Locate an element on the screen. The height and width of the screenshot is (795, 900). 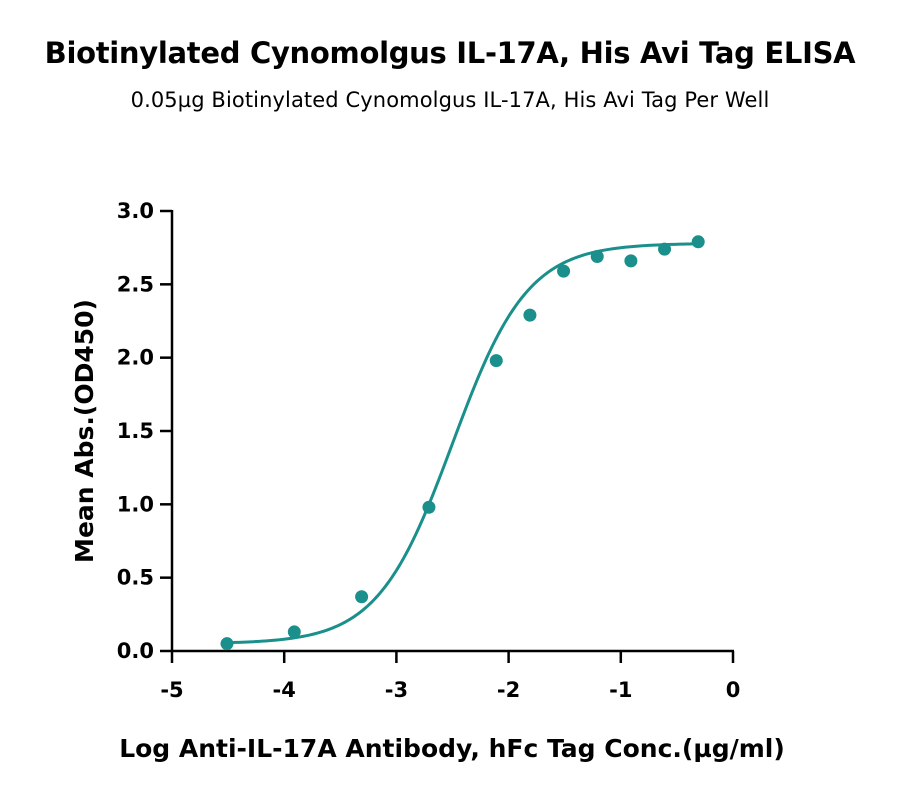
y-ticks: 0.0 0.5 1.0 1.5 2.0 2.5 3.0 is located at coordinates (144, 431).